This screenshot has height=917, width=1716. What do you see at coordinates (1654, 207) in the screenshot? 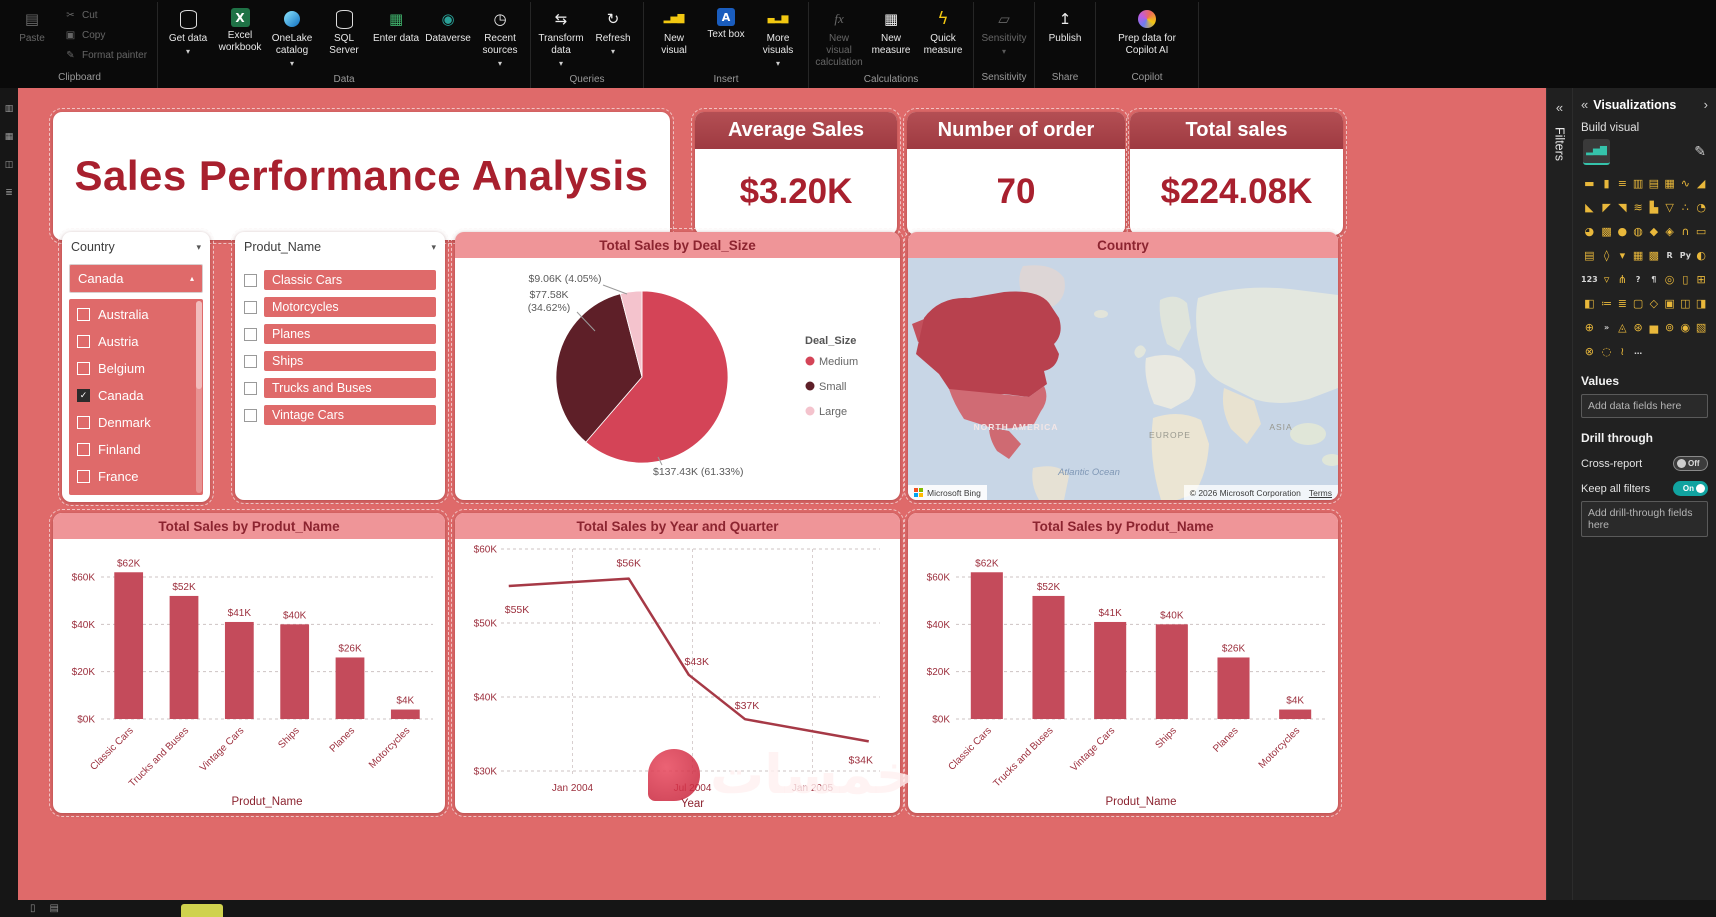
I see `waterfall-visual-icon: ▙` at bounding box center [1654, 207].